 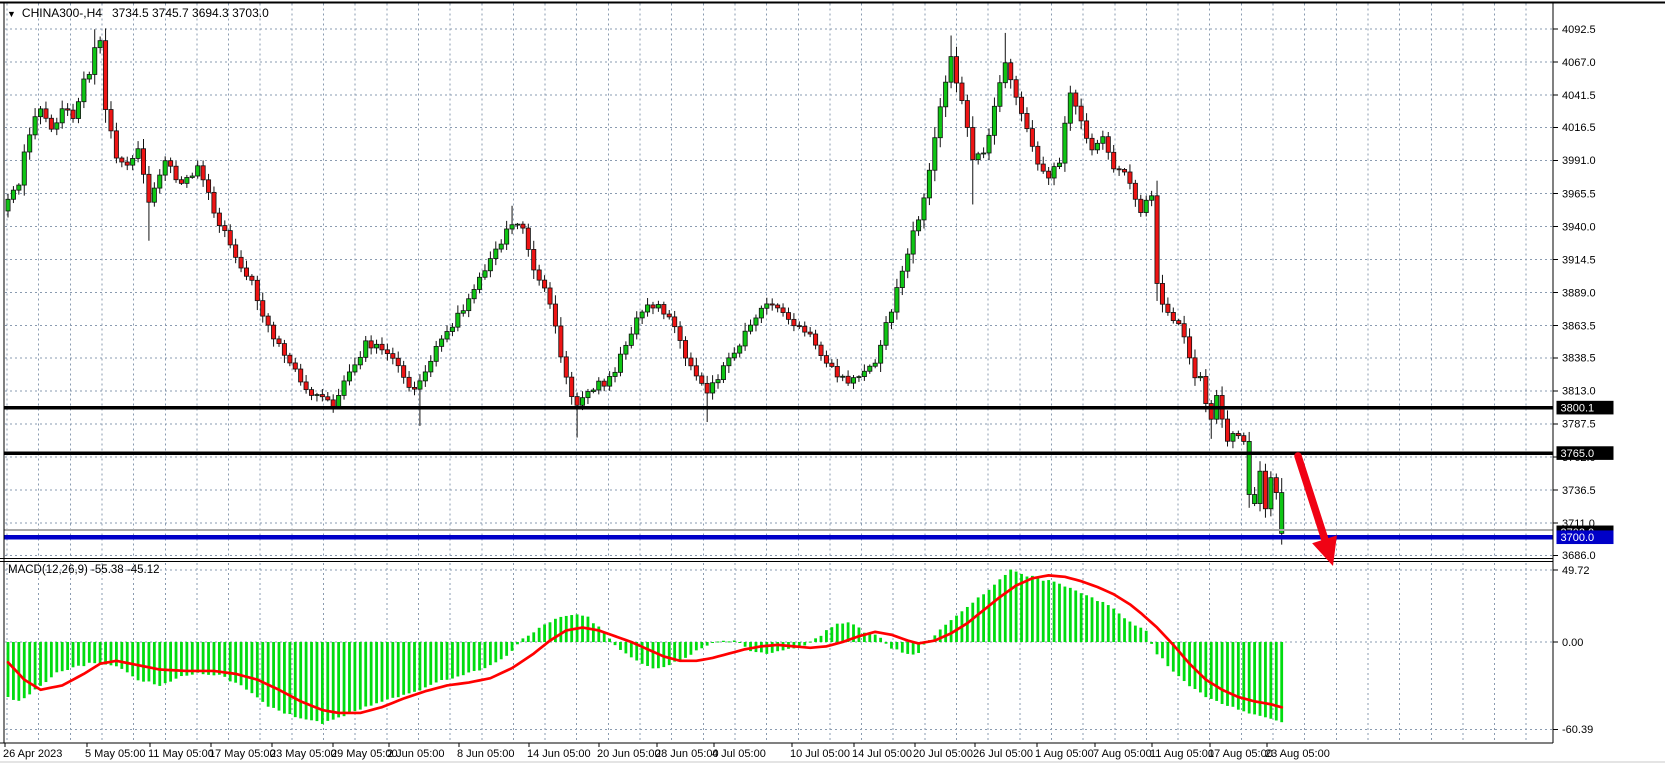 What do you see at coordinates (778, 530) in the screenshot?
I see `hline-prior-close-line` at bounding box center [778, 530].